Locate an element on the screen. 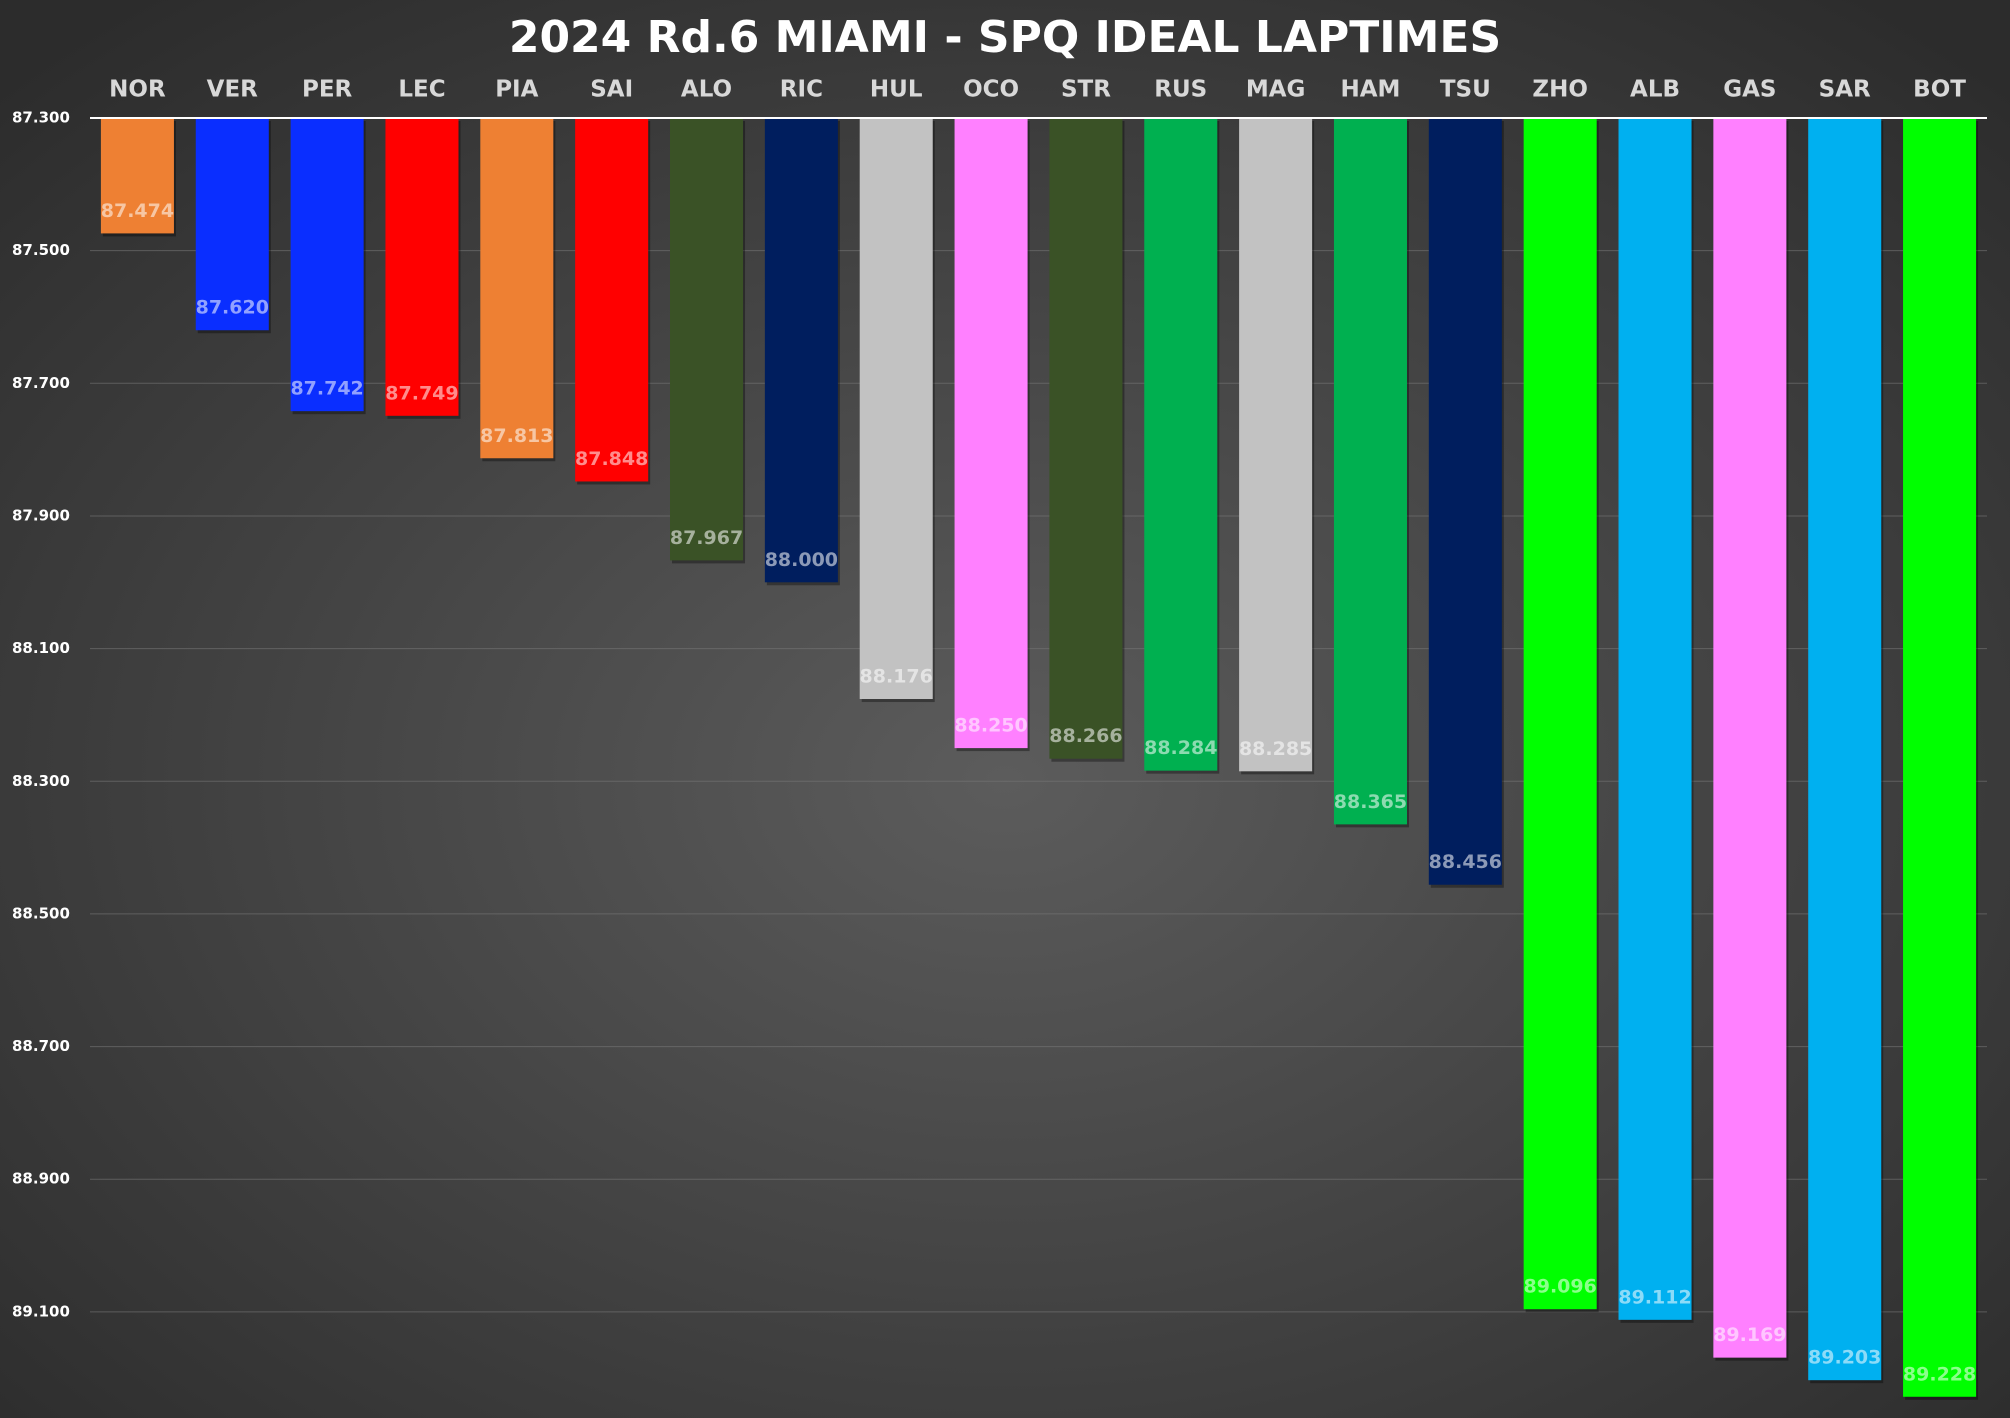 The image size is (2010, 1418). data-label: 89.169 is located at coordinates (1749, 1335).